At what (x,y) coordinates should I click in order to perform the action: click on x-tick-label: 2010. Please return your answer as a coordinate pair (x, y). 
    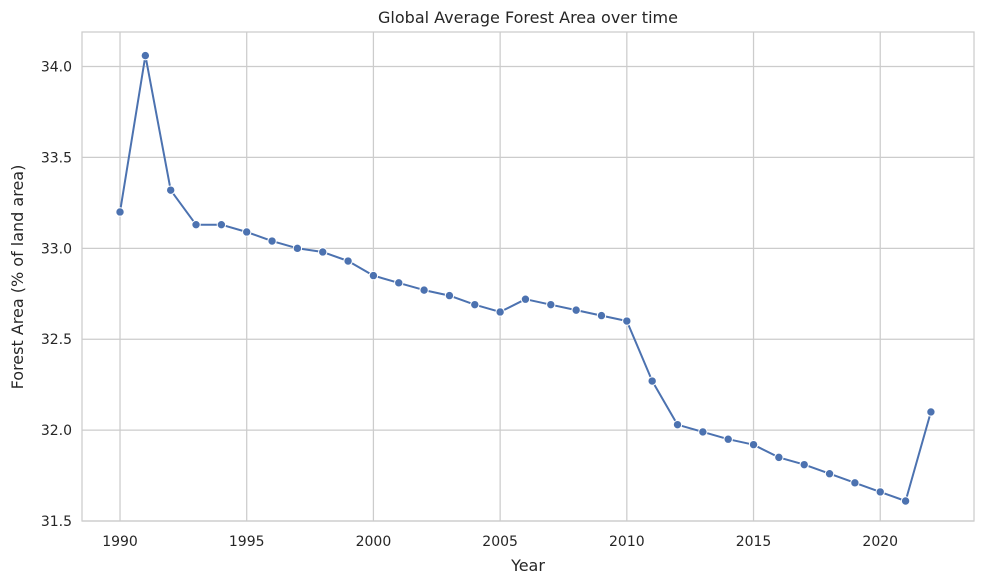
    Looking at the image, I should click on (627, 542).